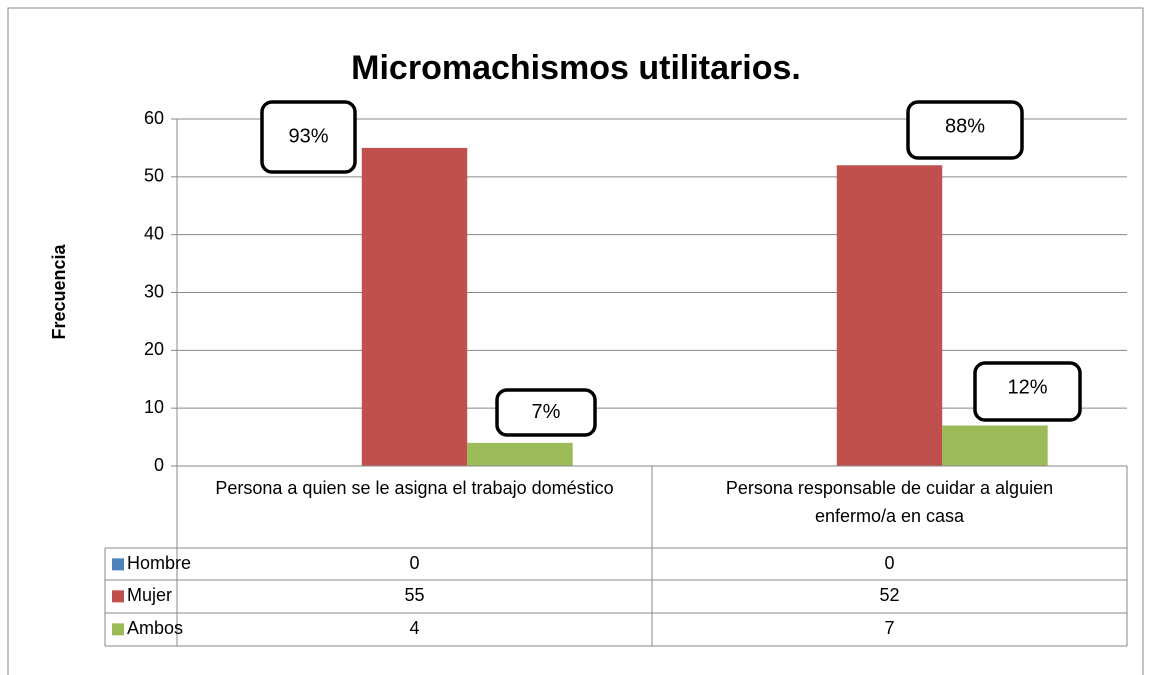  Describe the element at coordinates (154, 291) in the screenshot. I see `y-tick-label: 30` at that location.